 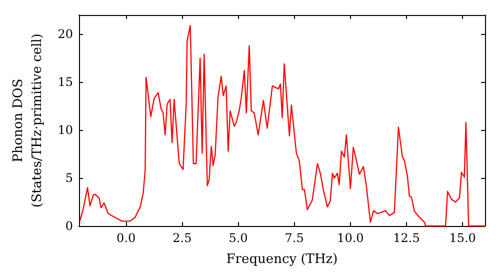 I want to click on x-tick-label: 10.0, so click(x=350, y=238).